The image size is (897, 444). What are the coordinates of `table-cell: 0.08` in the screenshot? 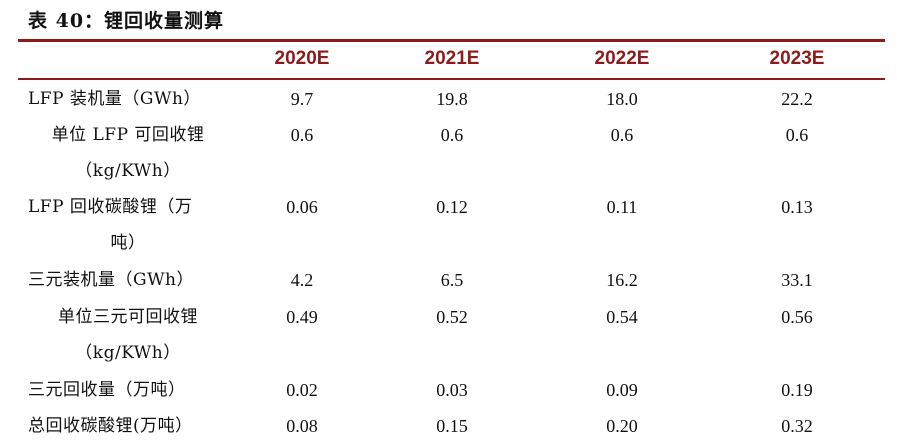 It's located at (302, 426).